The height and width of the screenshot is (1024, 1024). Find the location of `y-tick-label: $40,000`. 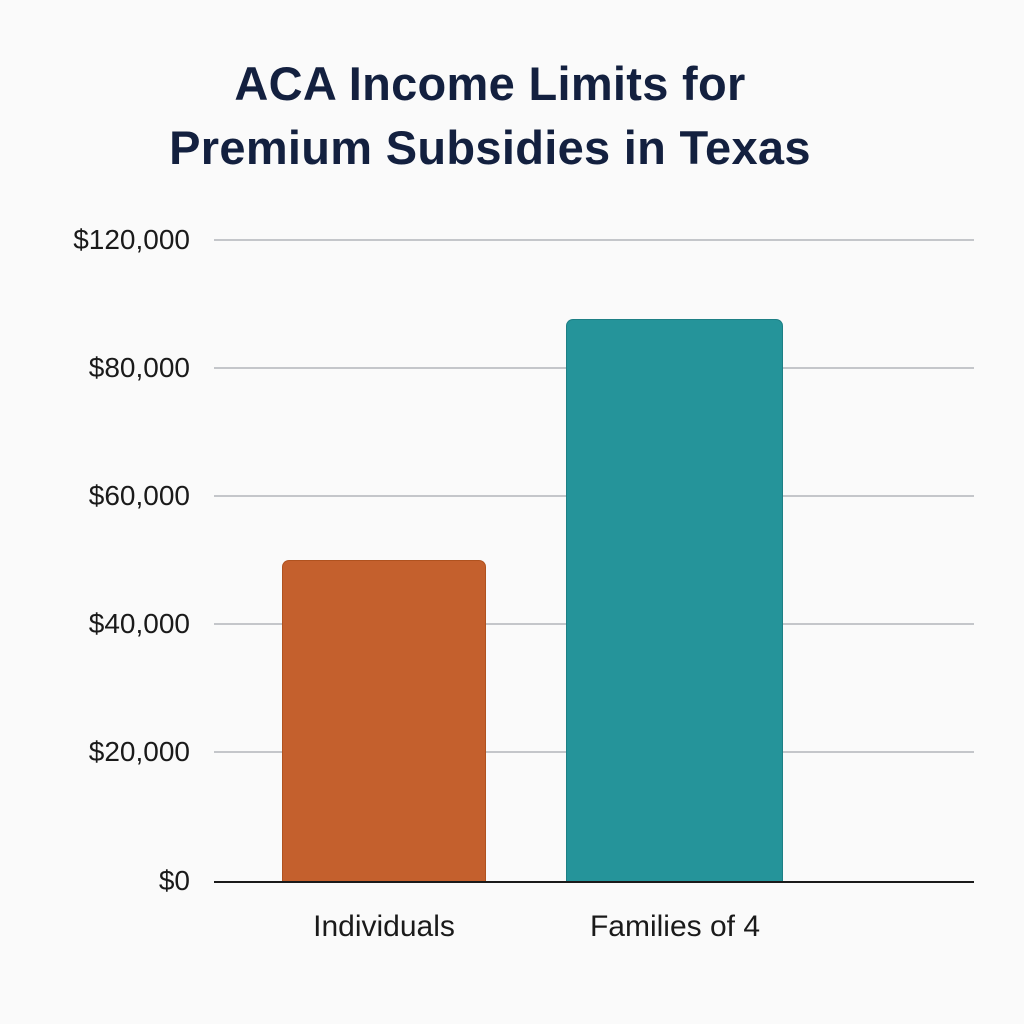

y-tick-label: $40,000 is located at coordinates (139, 623).